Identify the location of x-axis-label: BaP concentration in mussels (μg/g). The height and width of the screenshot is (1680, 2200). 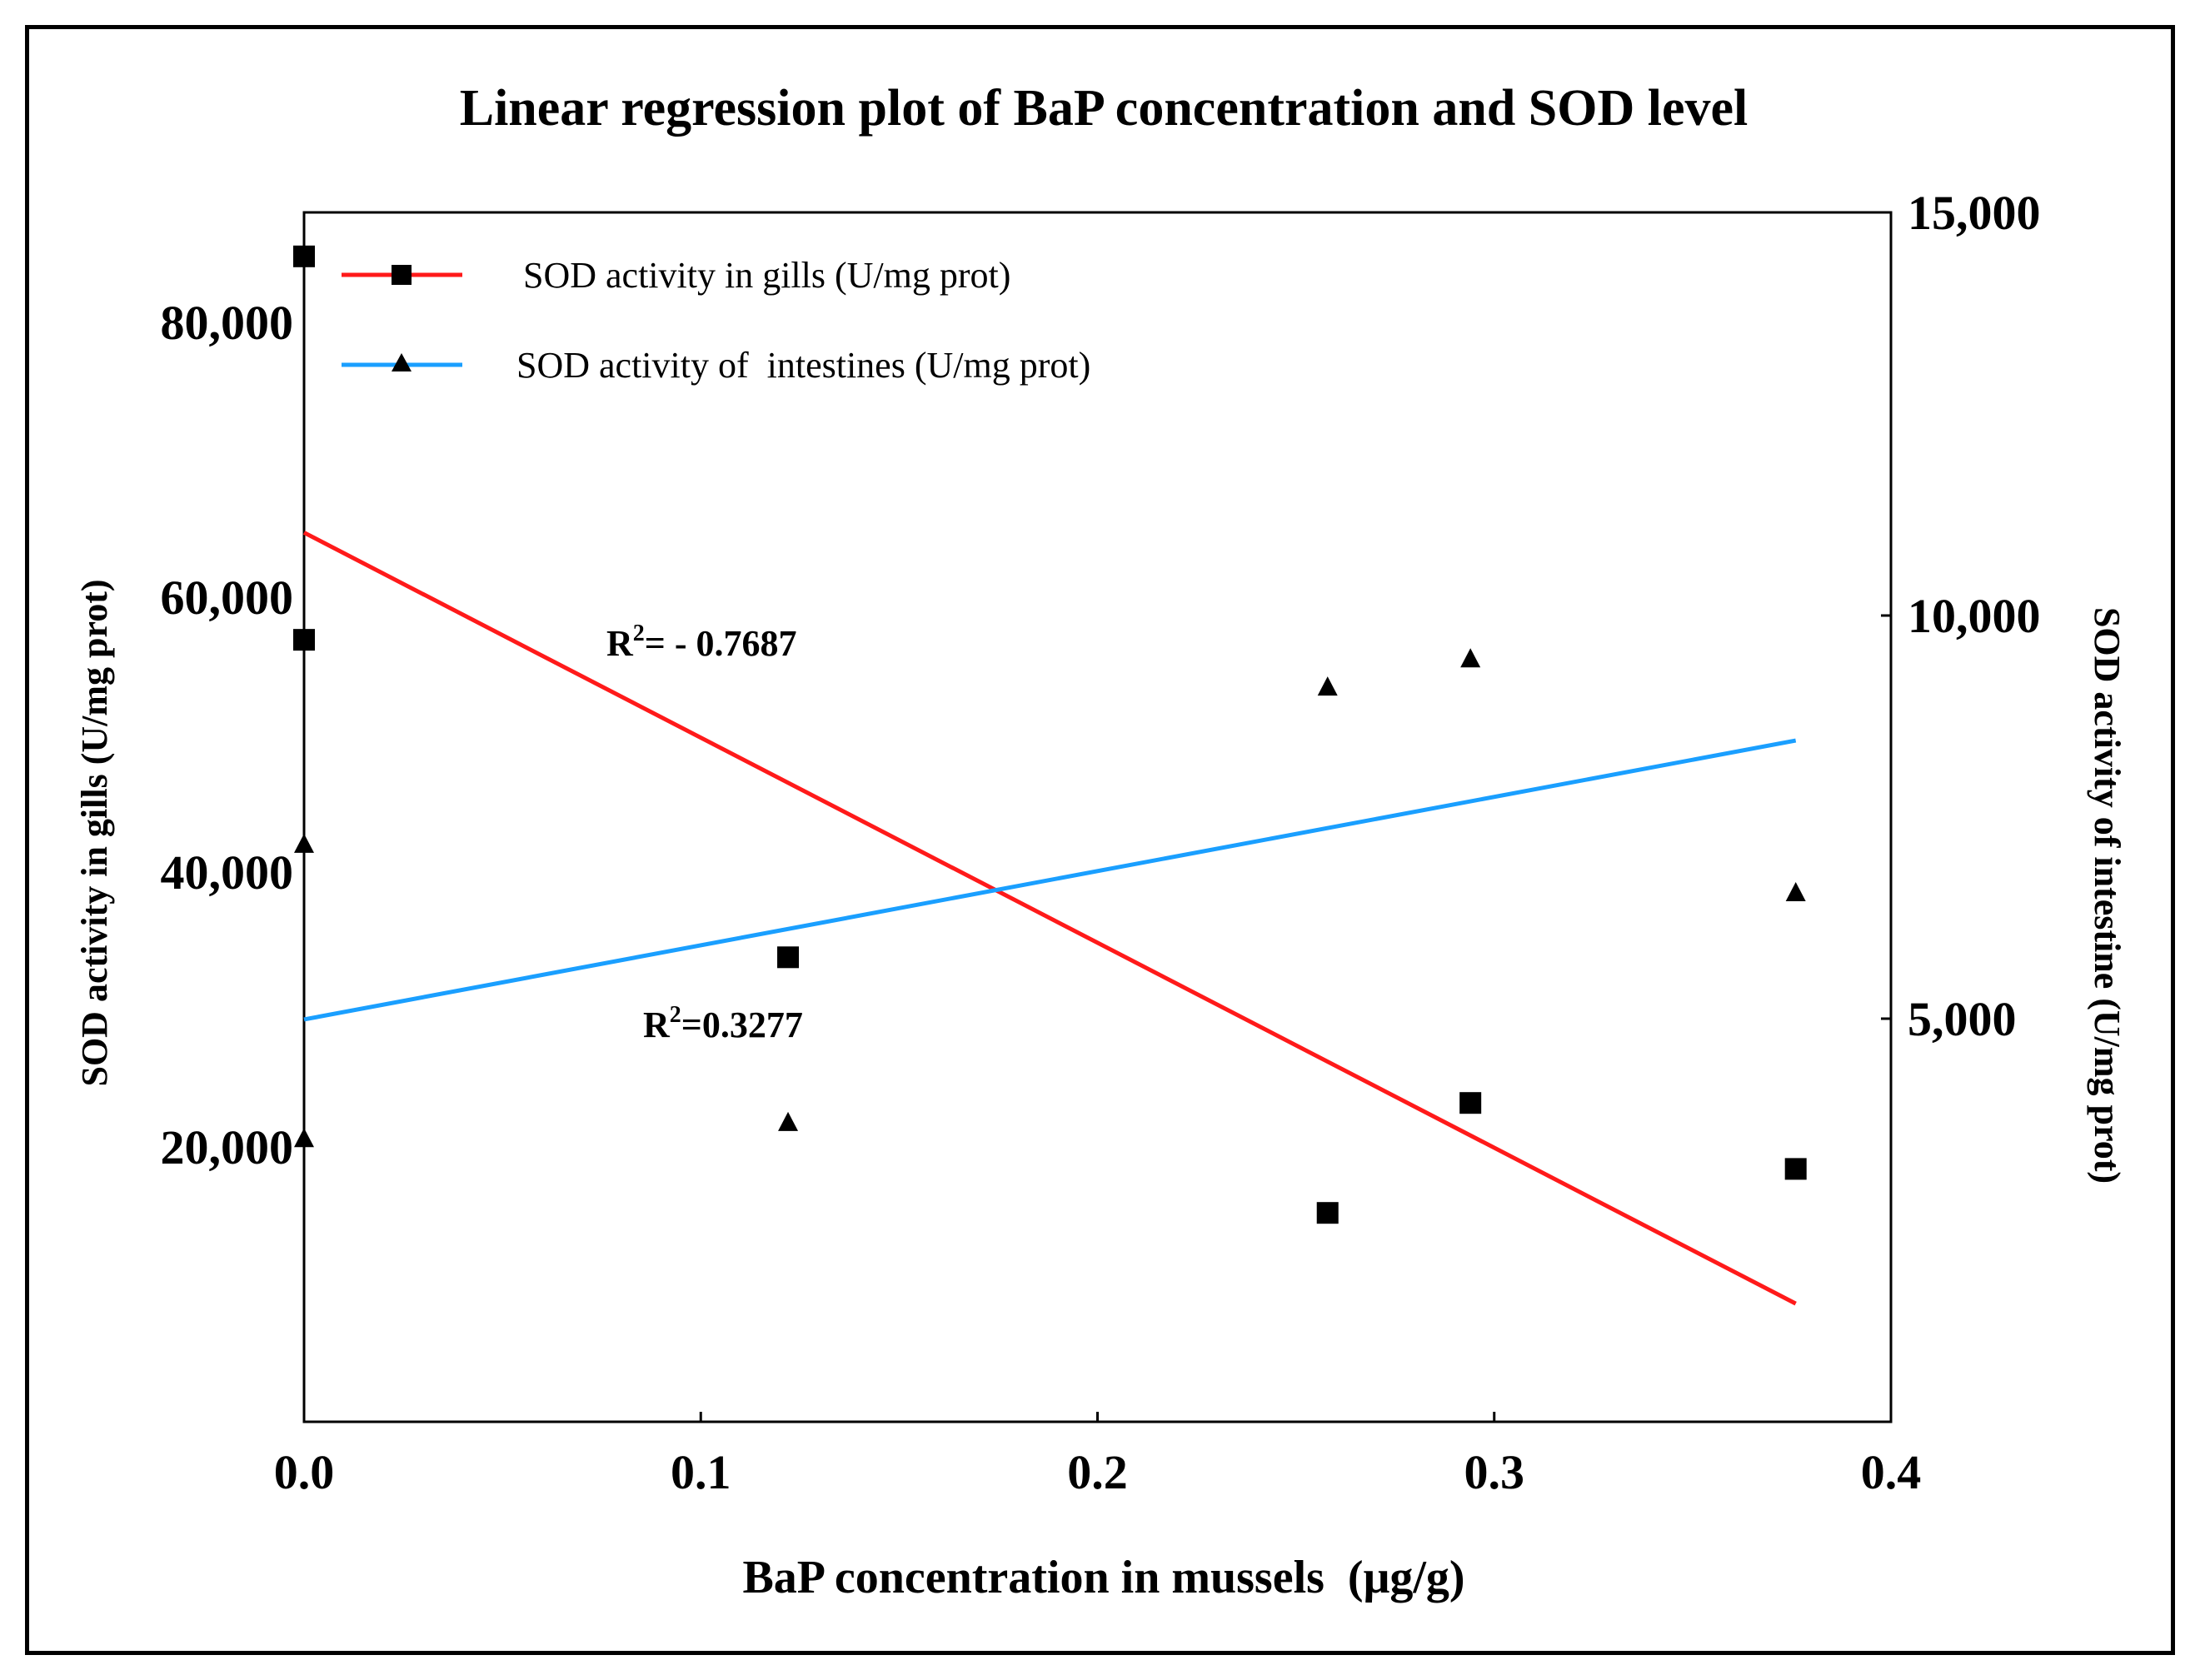
(1103, 1577).